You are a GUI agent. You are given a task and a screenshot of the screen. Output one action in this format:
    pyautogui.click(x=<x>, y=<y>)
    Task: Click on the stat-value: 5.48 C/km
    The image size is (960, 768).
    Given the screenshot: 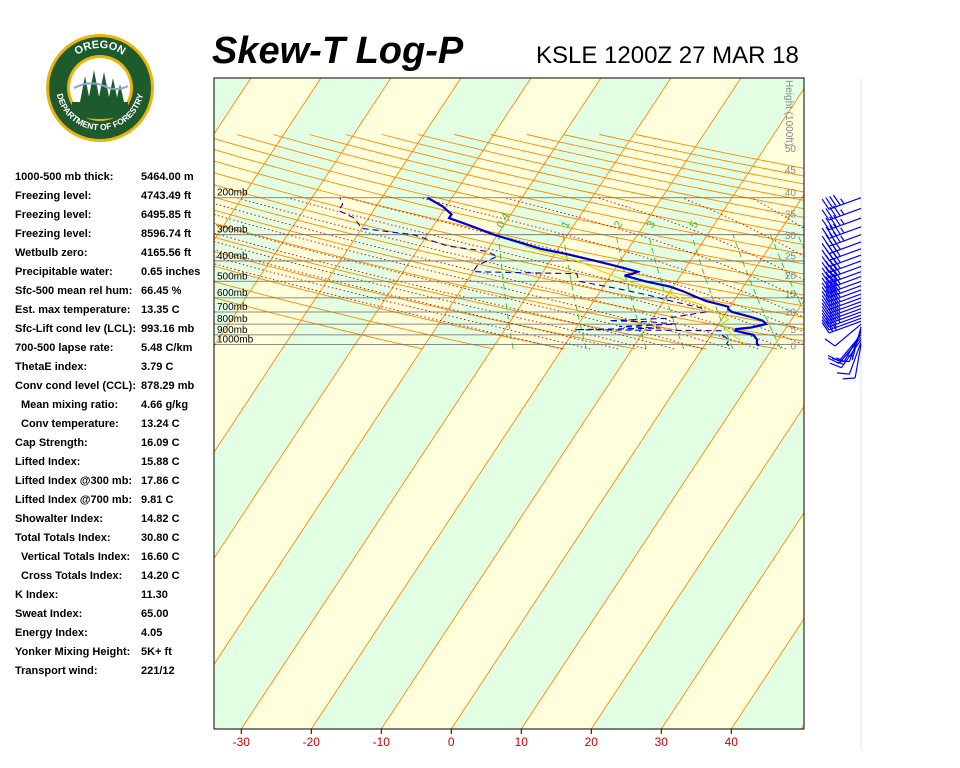 What is the action you would take?
    pyautogui.click(x=167, y=348)
    